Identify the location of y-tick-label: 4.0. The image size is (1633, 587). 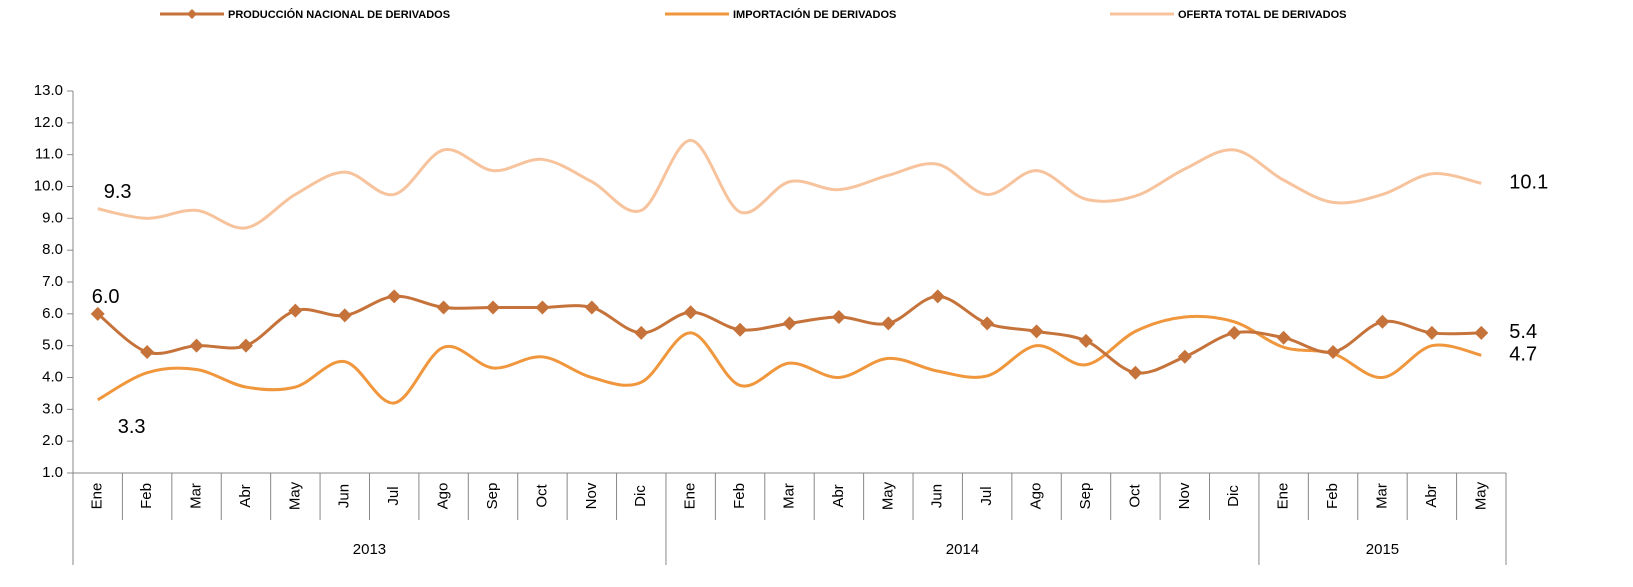
(52, 376).